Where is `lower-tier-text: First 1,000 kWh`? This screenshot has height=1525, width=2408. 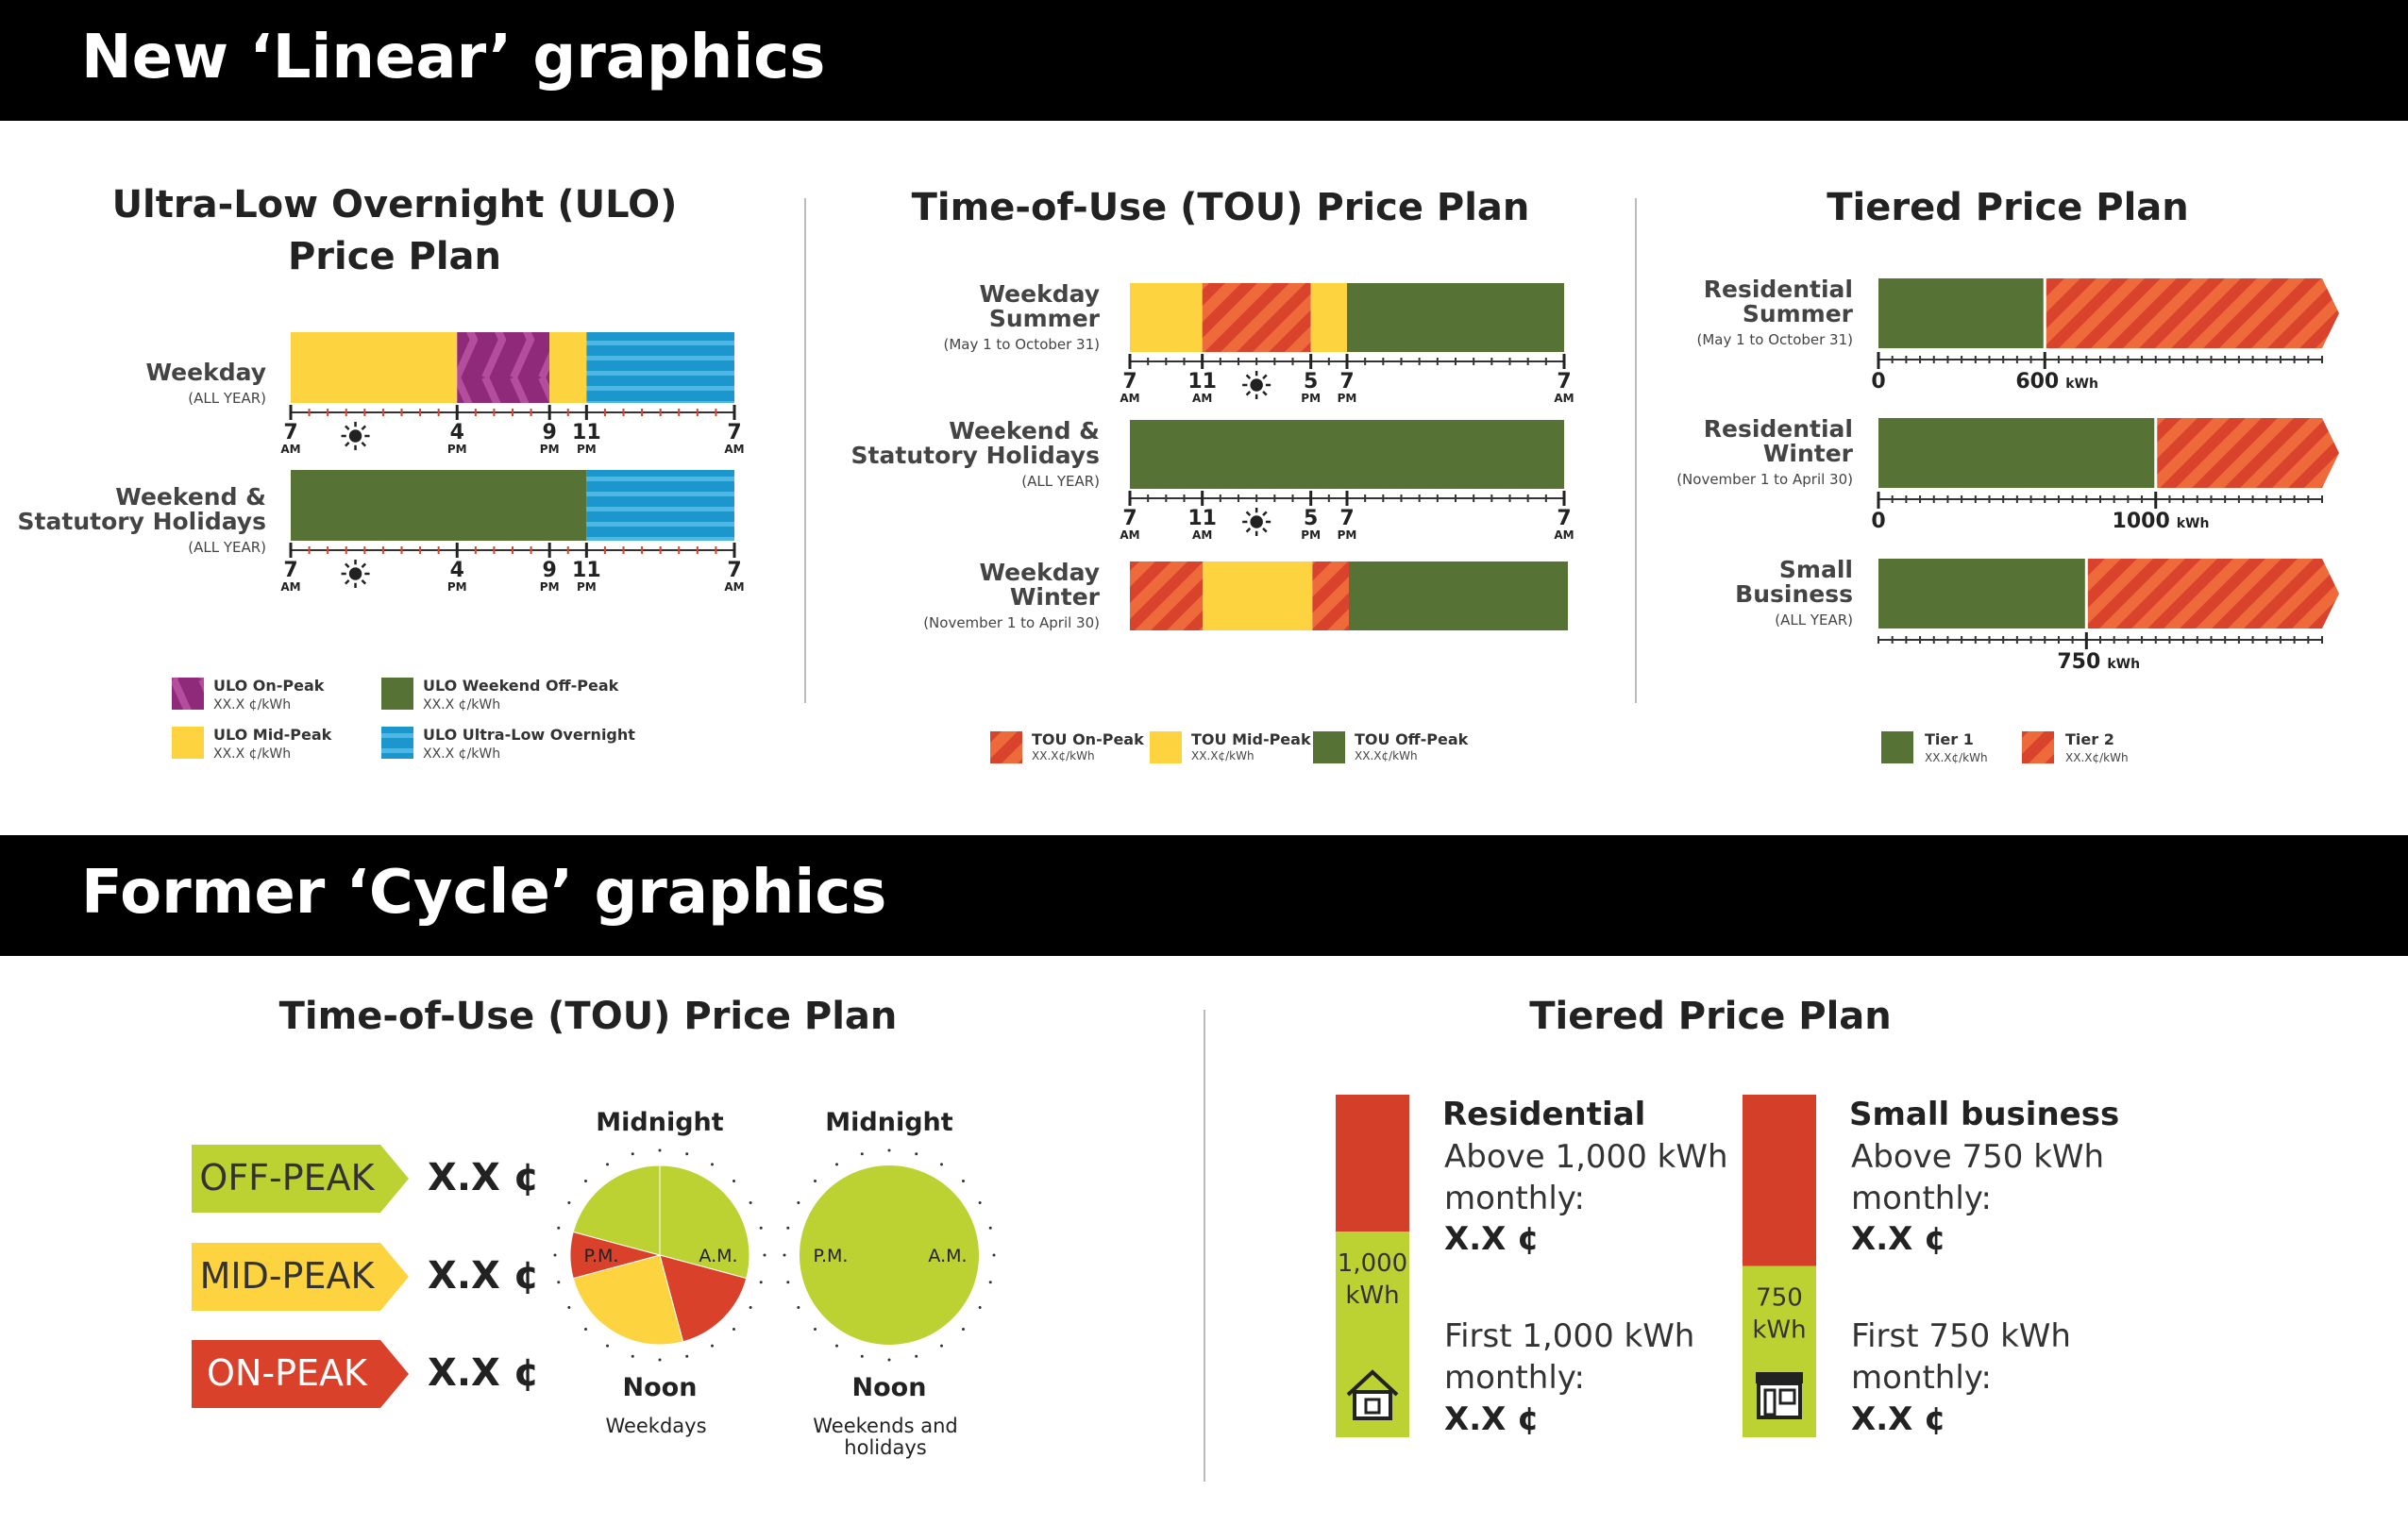
lower-tier-text: First 1,000 kWh is located at coordinates (1569, 1336).